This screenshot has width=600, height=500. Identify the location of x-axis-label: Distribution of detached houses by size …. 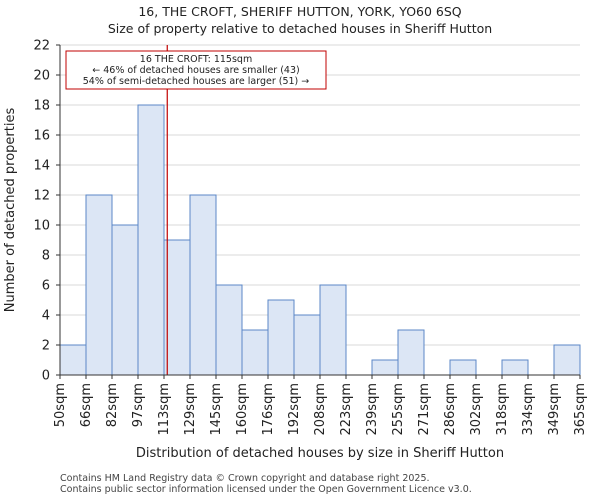
(320, 453).